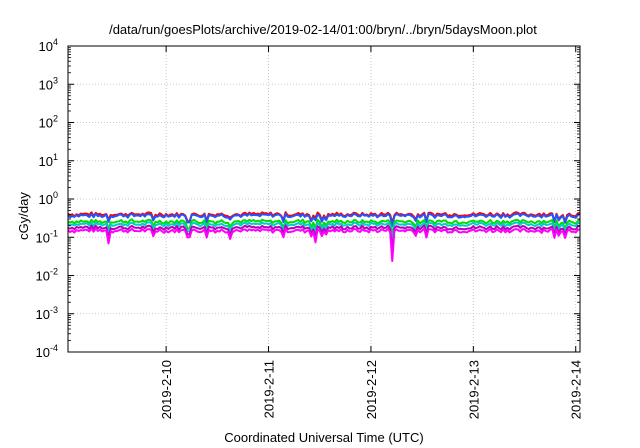 The image size is (640, 448). Describe the element at coordinates (166, 389) in the screenshot. I see `x-tick-label: 2019-2-10` at that location.